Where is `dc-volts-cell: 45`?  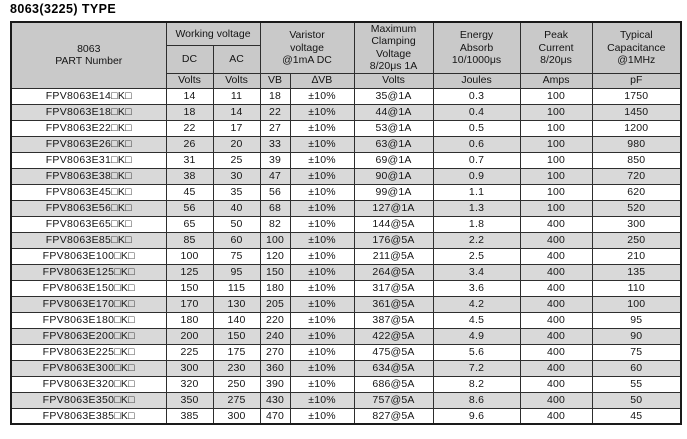 dc-volts-cell: 45 is located at coordinates (189, 192).